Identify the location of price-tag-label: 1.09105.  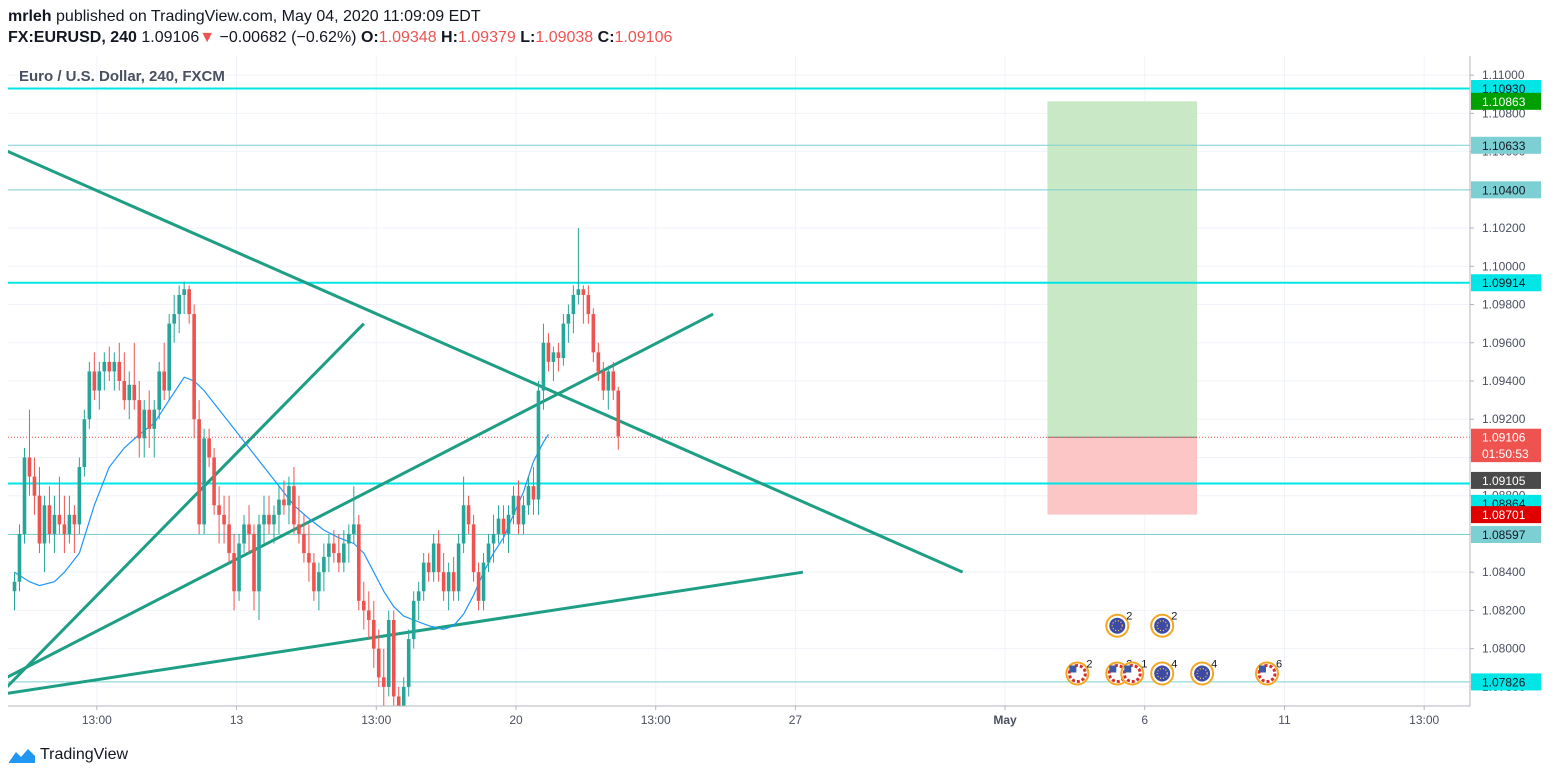
(1504, 481).